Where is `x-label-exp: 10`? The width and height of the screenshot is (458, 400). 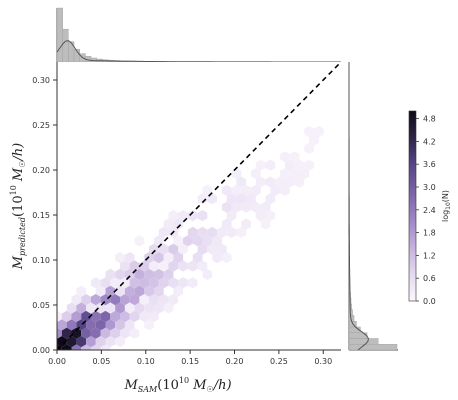 x-label-exp: 10 is located at coordinates (184, 380).